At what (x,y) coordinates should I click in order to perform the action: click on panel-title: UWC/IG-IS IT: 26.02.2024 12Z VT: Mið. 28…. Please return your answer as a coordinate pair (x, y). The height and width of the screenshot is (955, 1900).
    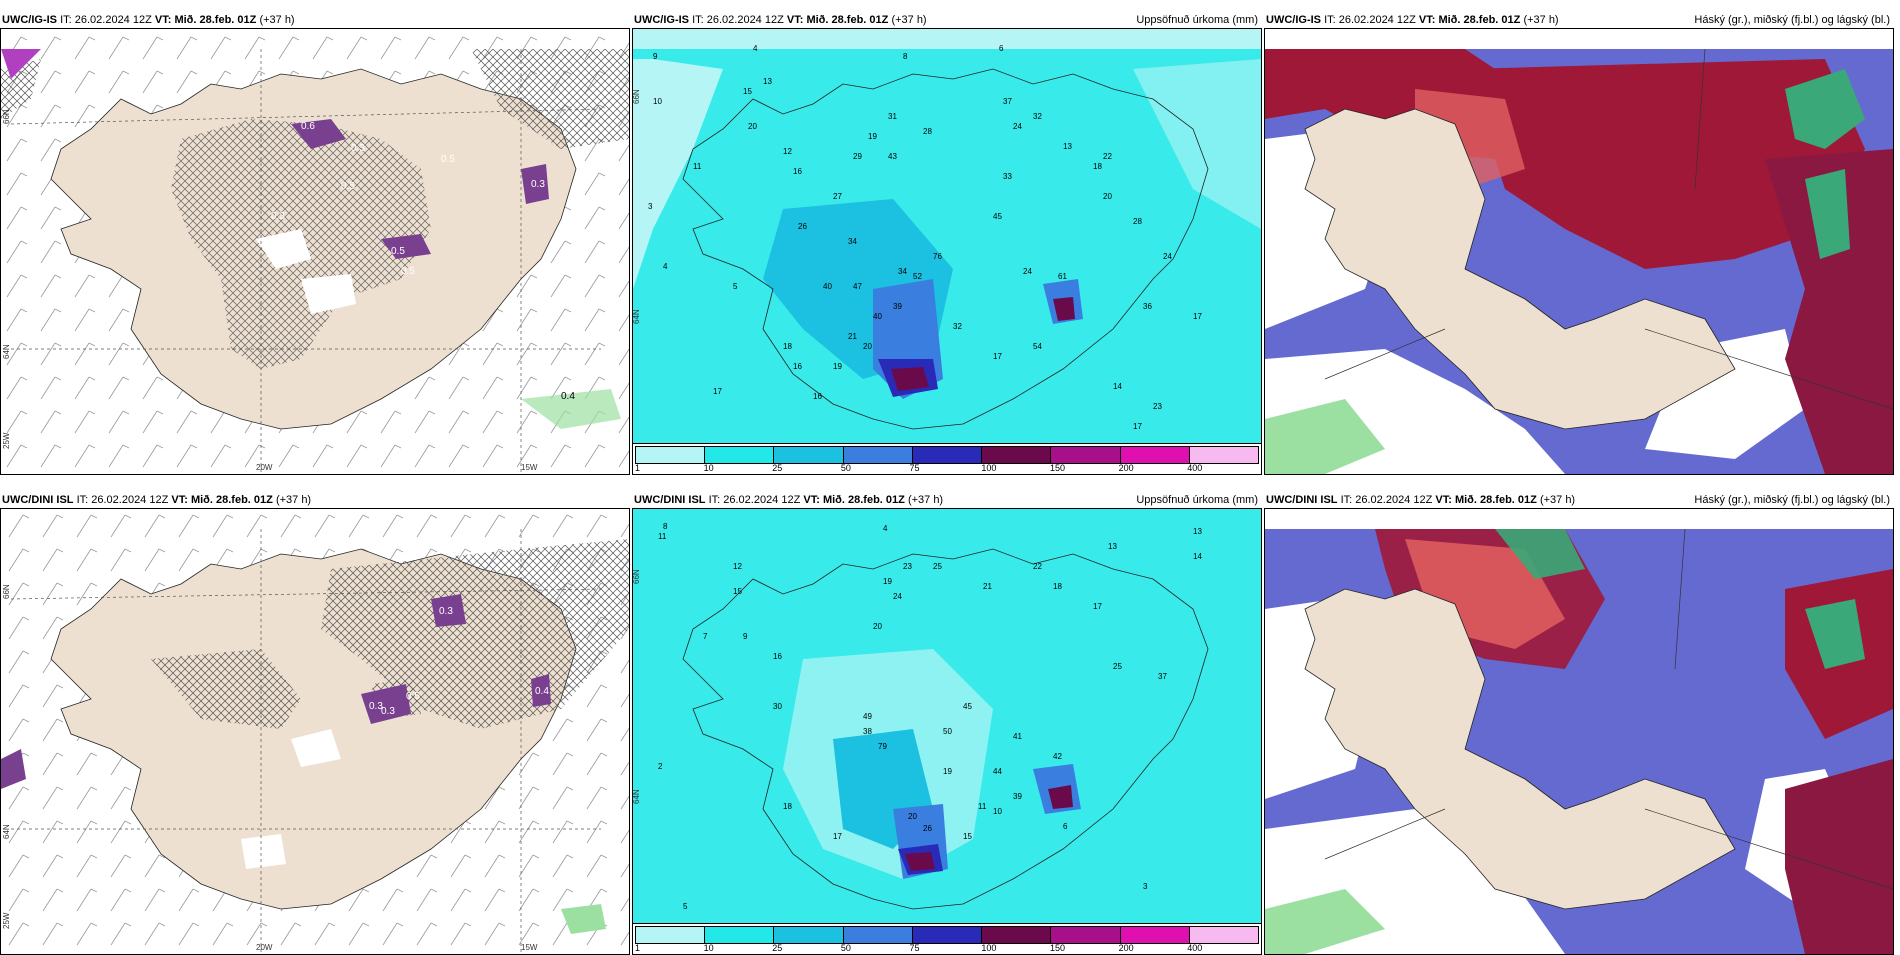
    Looking at the image, I should click on (946, 20).